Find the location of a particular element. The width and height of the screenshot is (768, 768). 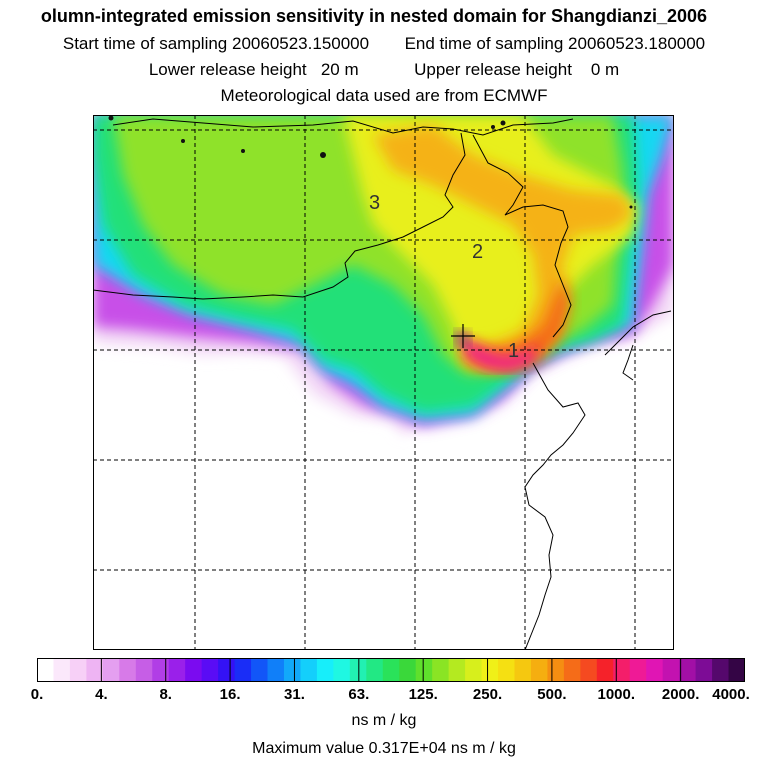

colorbar-tick-label: 4. is located at coordinates (101, 694).